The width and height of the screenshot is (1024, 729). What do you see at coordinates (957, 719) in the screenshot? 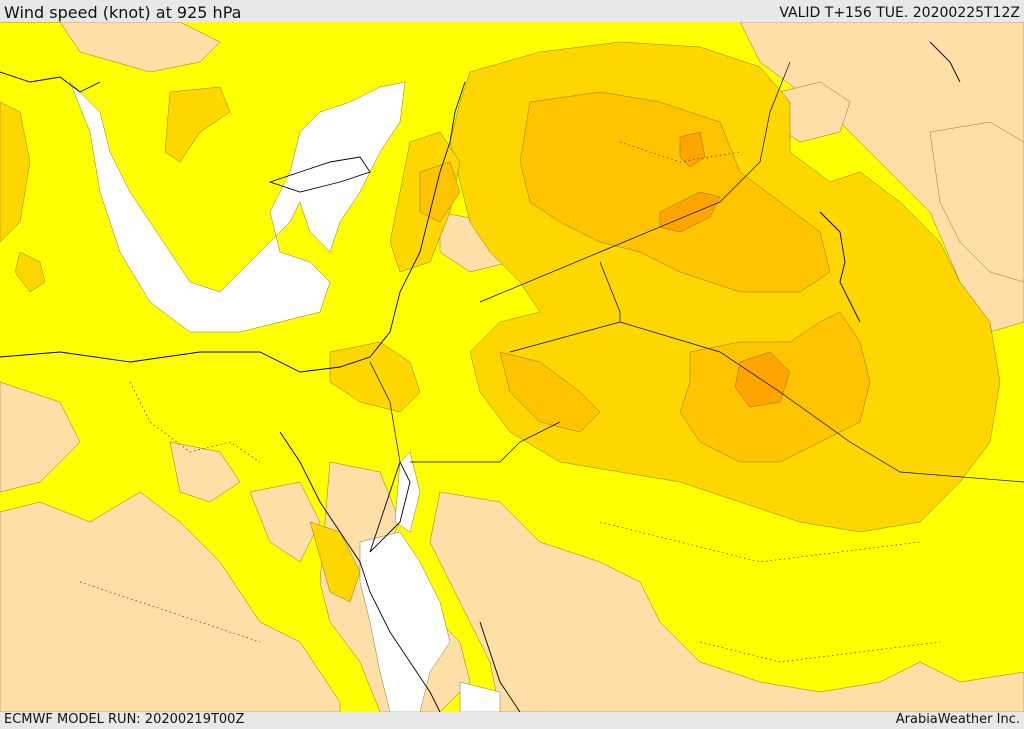
I see `credit-label: ArabiaWeather Inc.` at bounding box center [957, 719].